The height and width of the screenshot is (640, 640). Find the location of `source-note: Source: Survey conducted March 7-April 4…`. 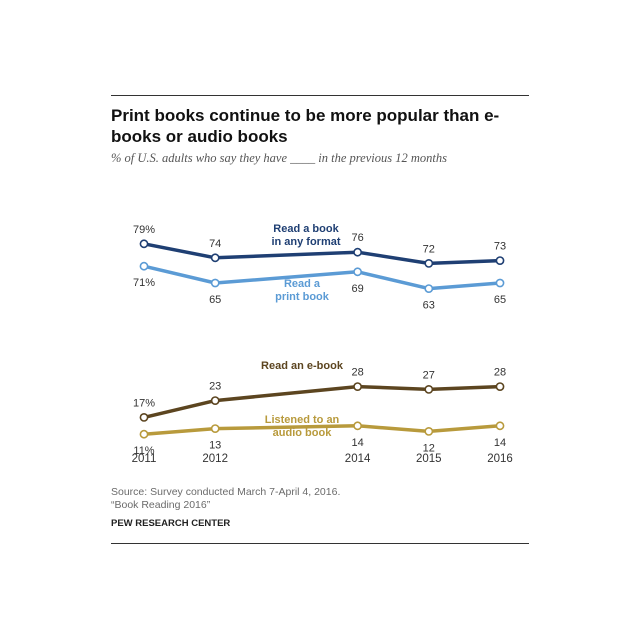

source-note: Source: Survey conducted March 7-April 4… is located at coordinates (321, 499).